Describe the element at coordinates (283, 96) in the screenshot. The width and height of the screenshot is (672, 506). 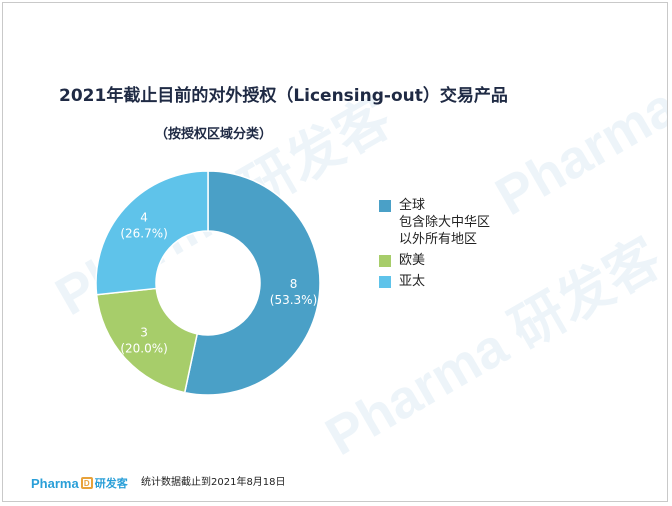
I see `chart-title: 2021年截止目前的对外授权（Licensing-out）交易产品` at that location.